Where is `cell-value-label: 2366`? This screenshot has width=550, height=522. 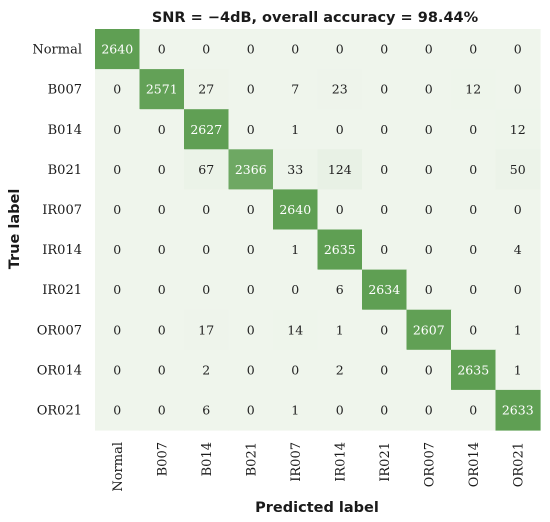 cell-value-label: 2366 is located at coordinates (251, 169).